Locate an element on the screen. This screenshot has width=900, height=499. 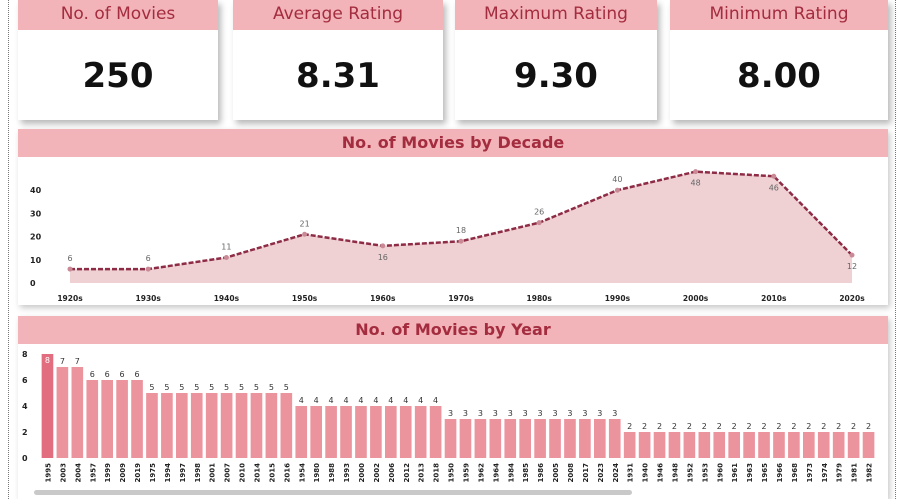
x-tick-label: 1981 is located at coordinates (855, 473).